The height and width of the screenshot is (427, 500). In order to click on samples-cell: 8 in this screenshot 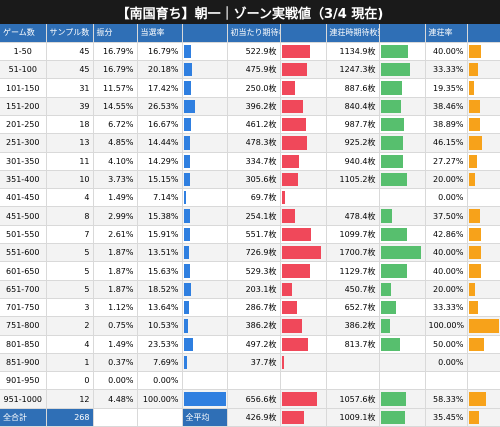, I will do `click(70, 216)`.